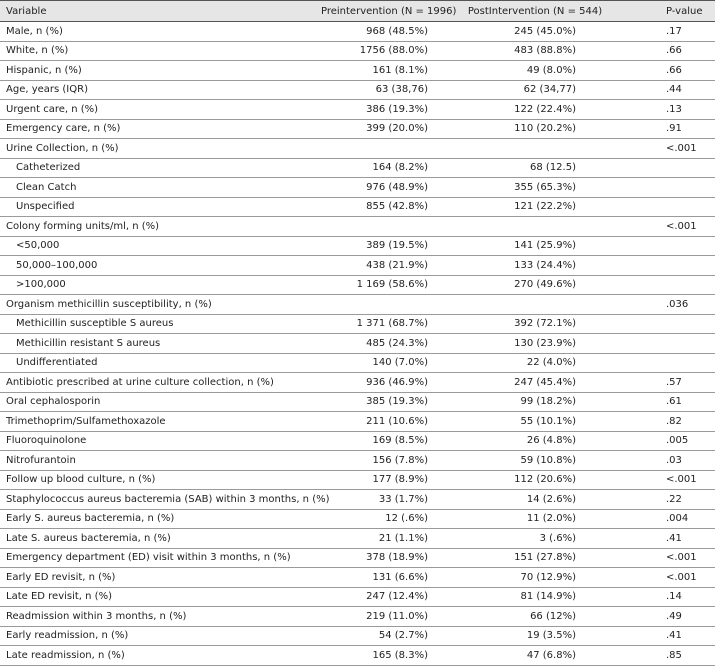 Image resolution: width=715 pixels, height=666 pixels. What do you see at coordinates (535, 70) in the screenshot?
I see `cell: 49 (8.0%)` at bounding box center [535, 70].